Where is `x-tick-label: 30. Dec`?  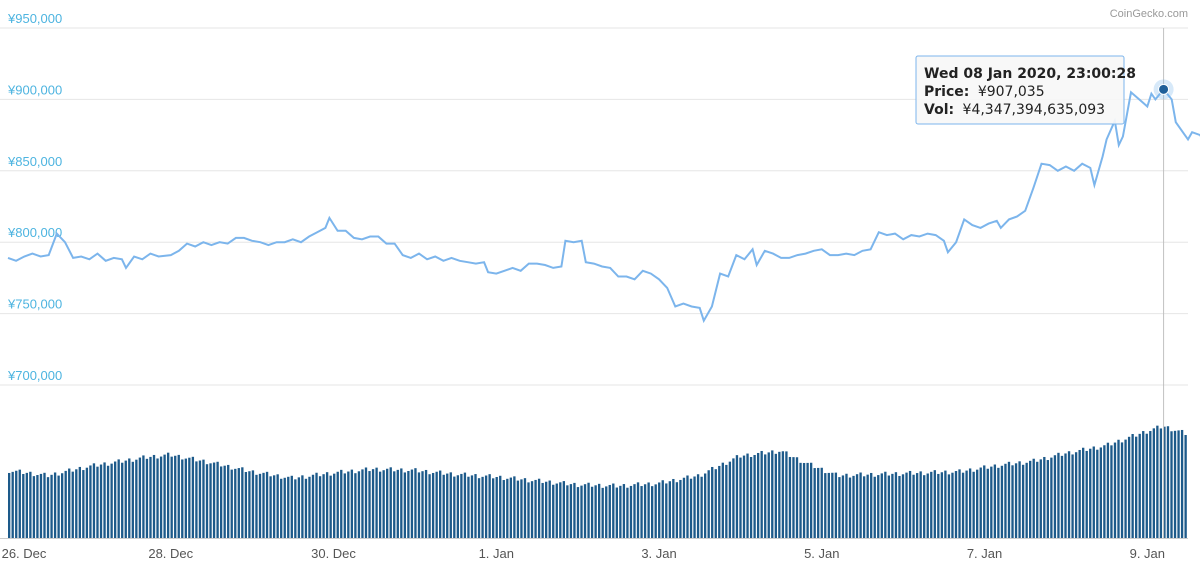
x-tick-label: 30. Dec is located at coordinates (333, 553).